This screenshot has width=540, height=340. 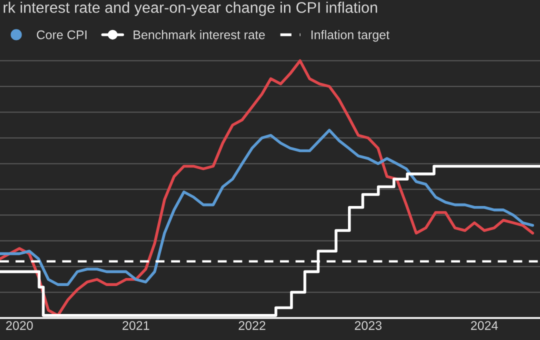 I want to click on legend-label: Inflation target, so click(x=350, y=36).